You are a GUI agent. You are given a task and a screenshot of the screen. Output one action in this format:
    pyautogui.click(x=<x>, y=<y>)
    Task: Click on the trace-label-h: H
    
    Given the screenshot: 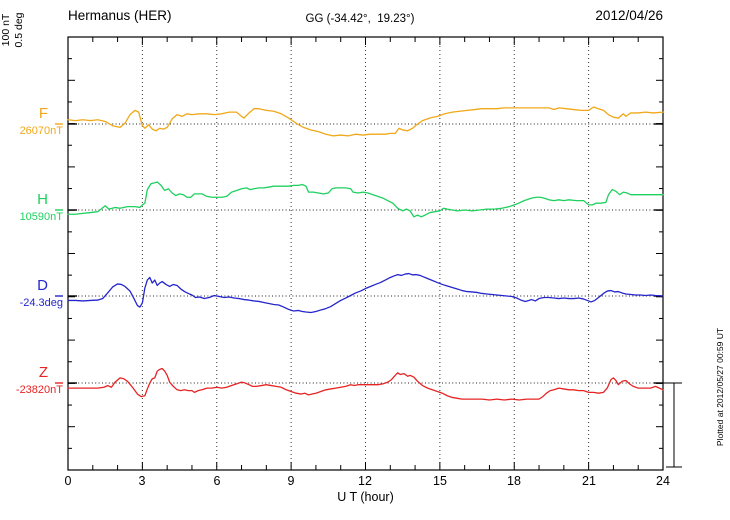 What is the action you would take?
    pyautogui.click(x=42, y=199)
    